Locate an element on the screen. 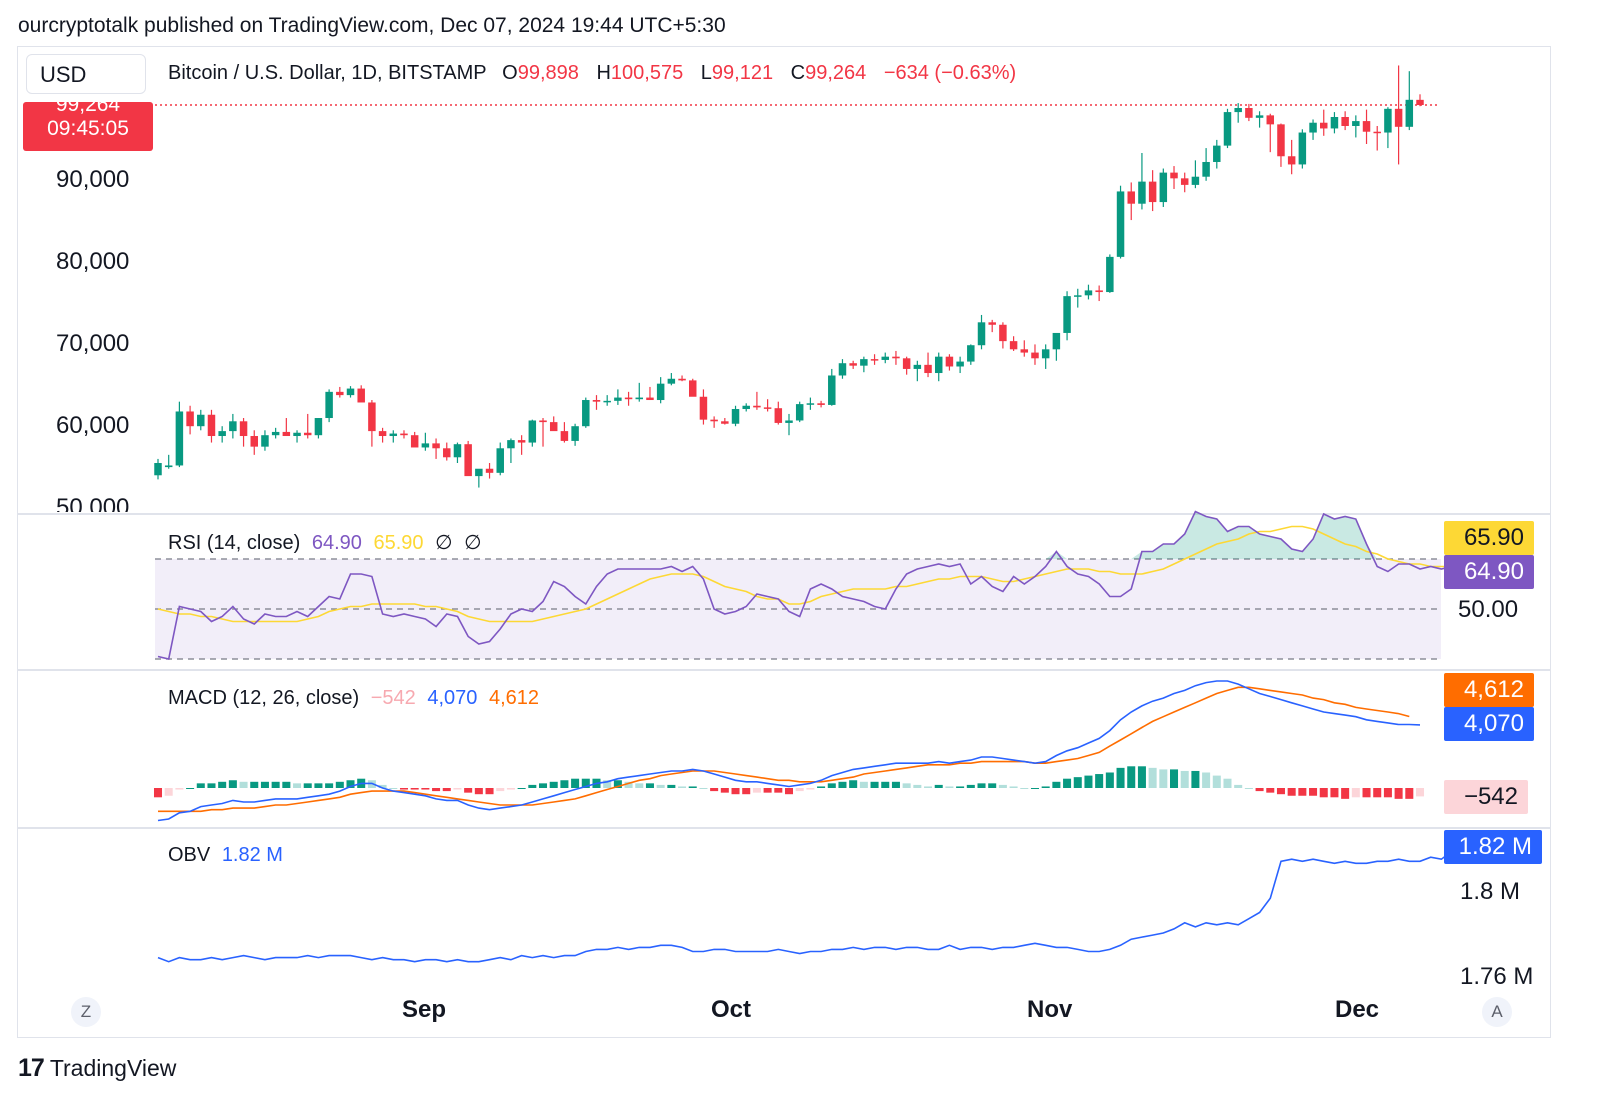  macd-signal-value: 4,612 is located at coordinates (514, 698).